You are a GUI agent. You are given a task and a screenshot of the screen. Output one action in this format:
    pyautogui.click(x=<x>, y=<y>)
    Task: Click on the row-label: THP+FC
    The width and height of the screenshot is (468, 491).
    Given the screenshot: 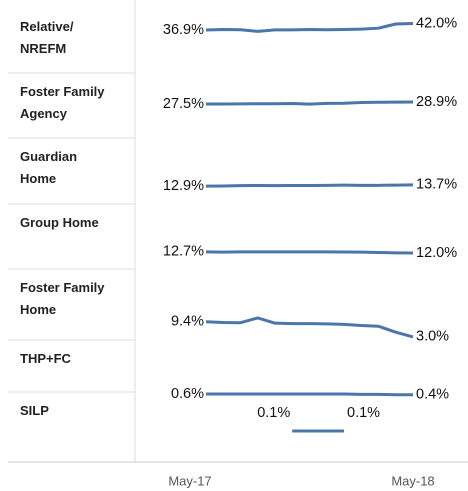 What is the action you would take?
    pyautogui.click(x=45, y=358)
    